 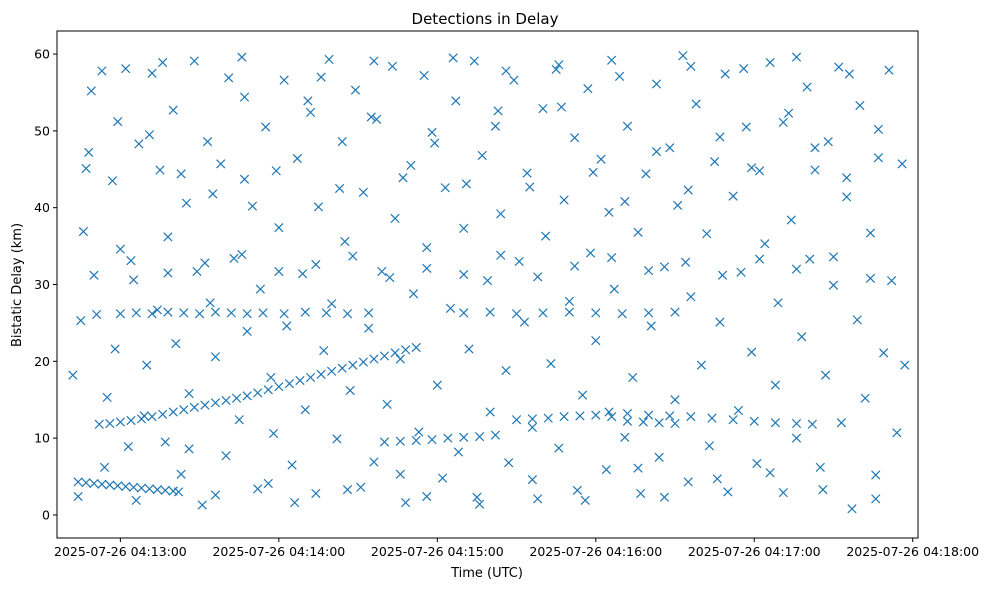 What do you see at coordinates (529, 428) in the screenshot?
I see `series-track-flat-10km` at bounding box center [529, 428].